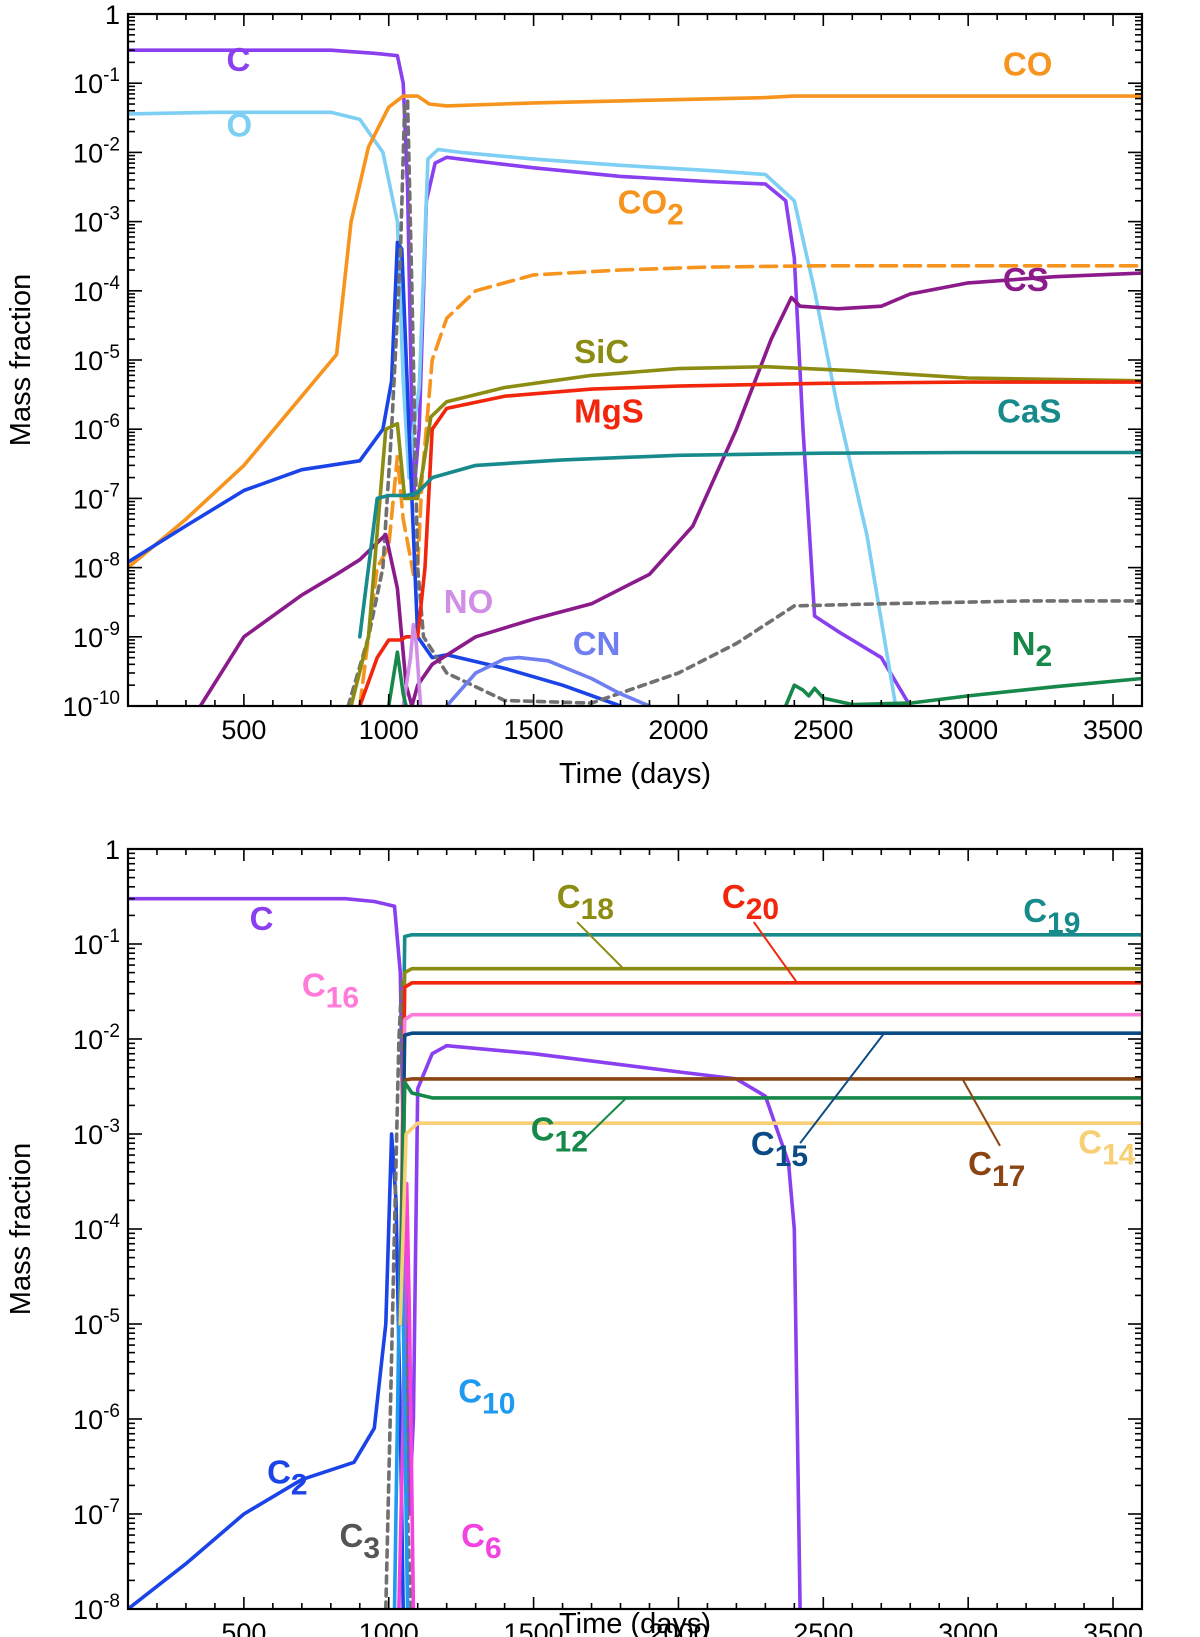 This screenshot has width=1200, height=1637. What do you see at coordinates (597, 643) in the screenshot?
I see `chart-0-label-cn: CN` at bounding box center [597, 643].